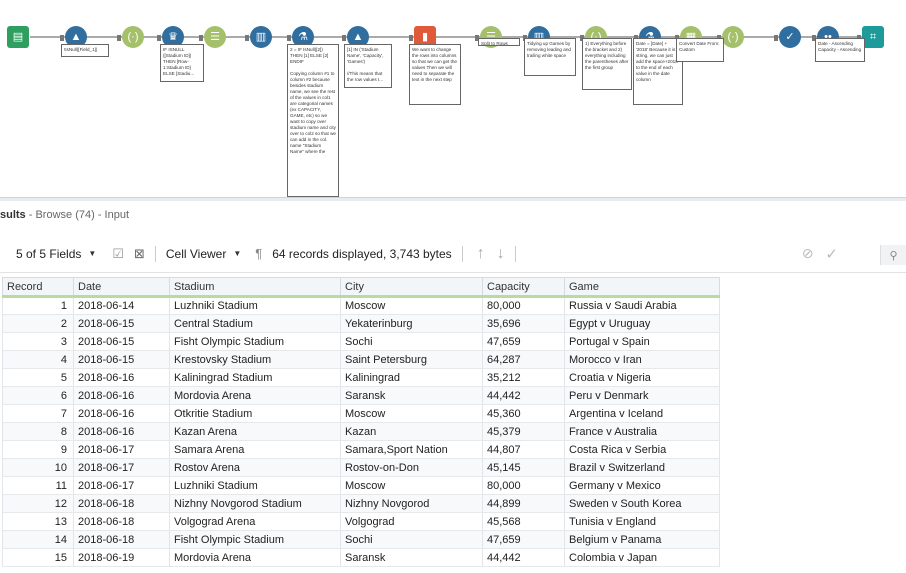 The width and height of the screenshot is (906, 573). Describe the element at coordinates (38, 521) in the screenshot. I see `cell-record: 13` at that location.